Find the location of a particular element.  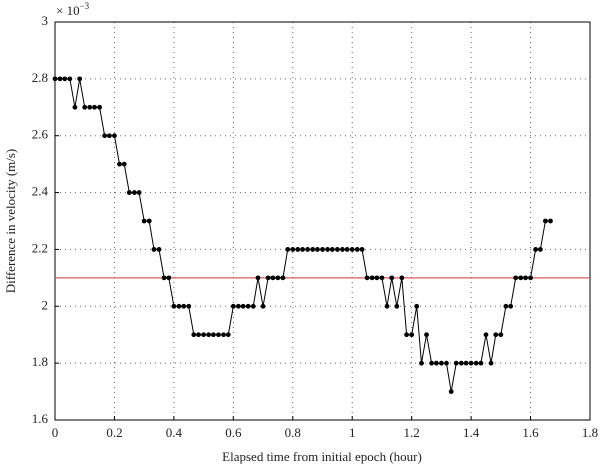

x-tick-label: 1.8 is located at coordinates (590, 432).